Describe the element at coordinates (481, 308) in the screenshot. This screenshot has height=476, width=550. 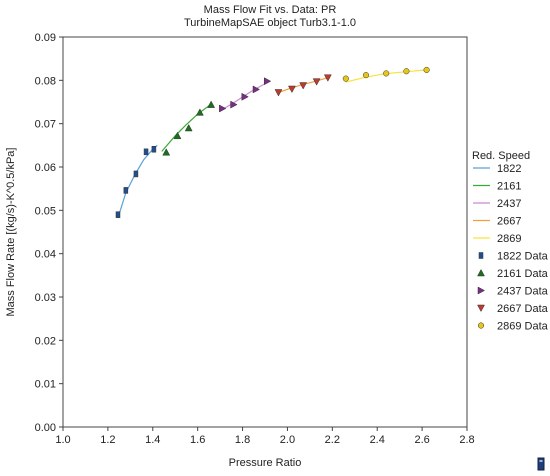
I see `legend-marker-triangle-down` at that location.